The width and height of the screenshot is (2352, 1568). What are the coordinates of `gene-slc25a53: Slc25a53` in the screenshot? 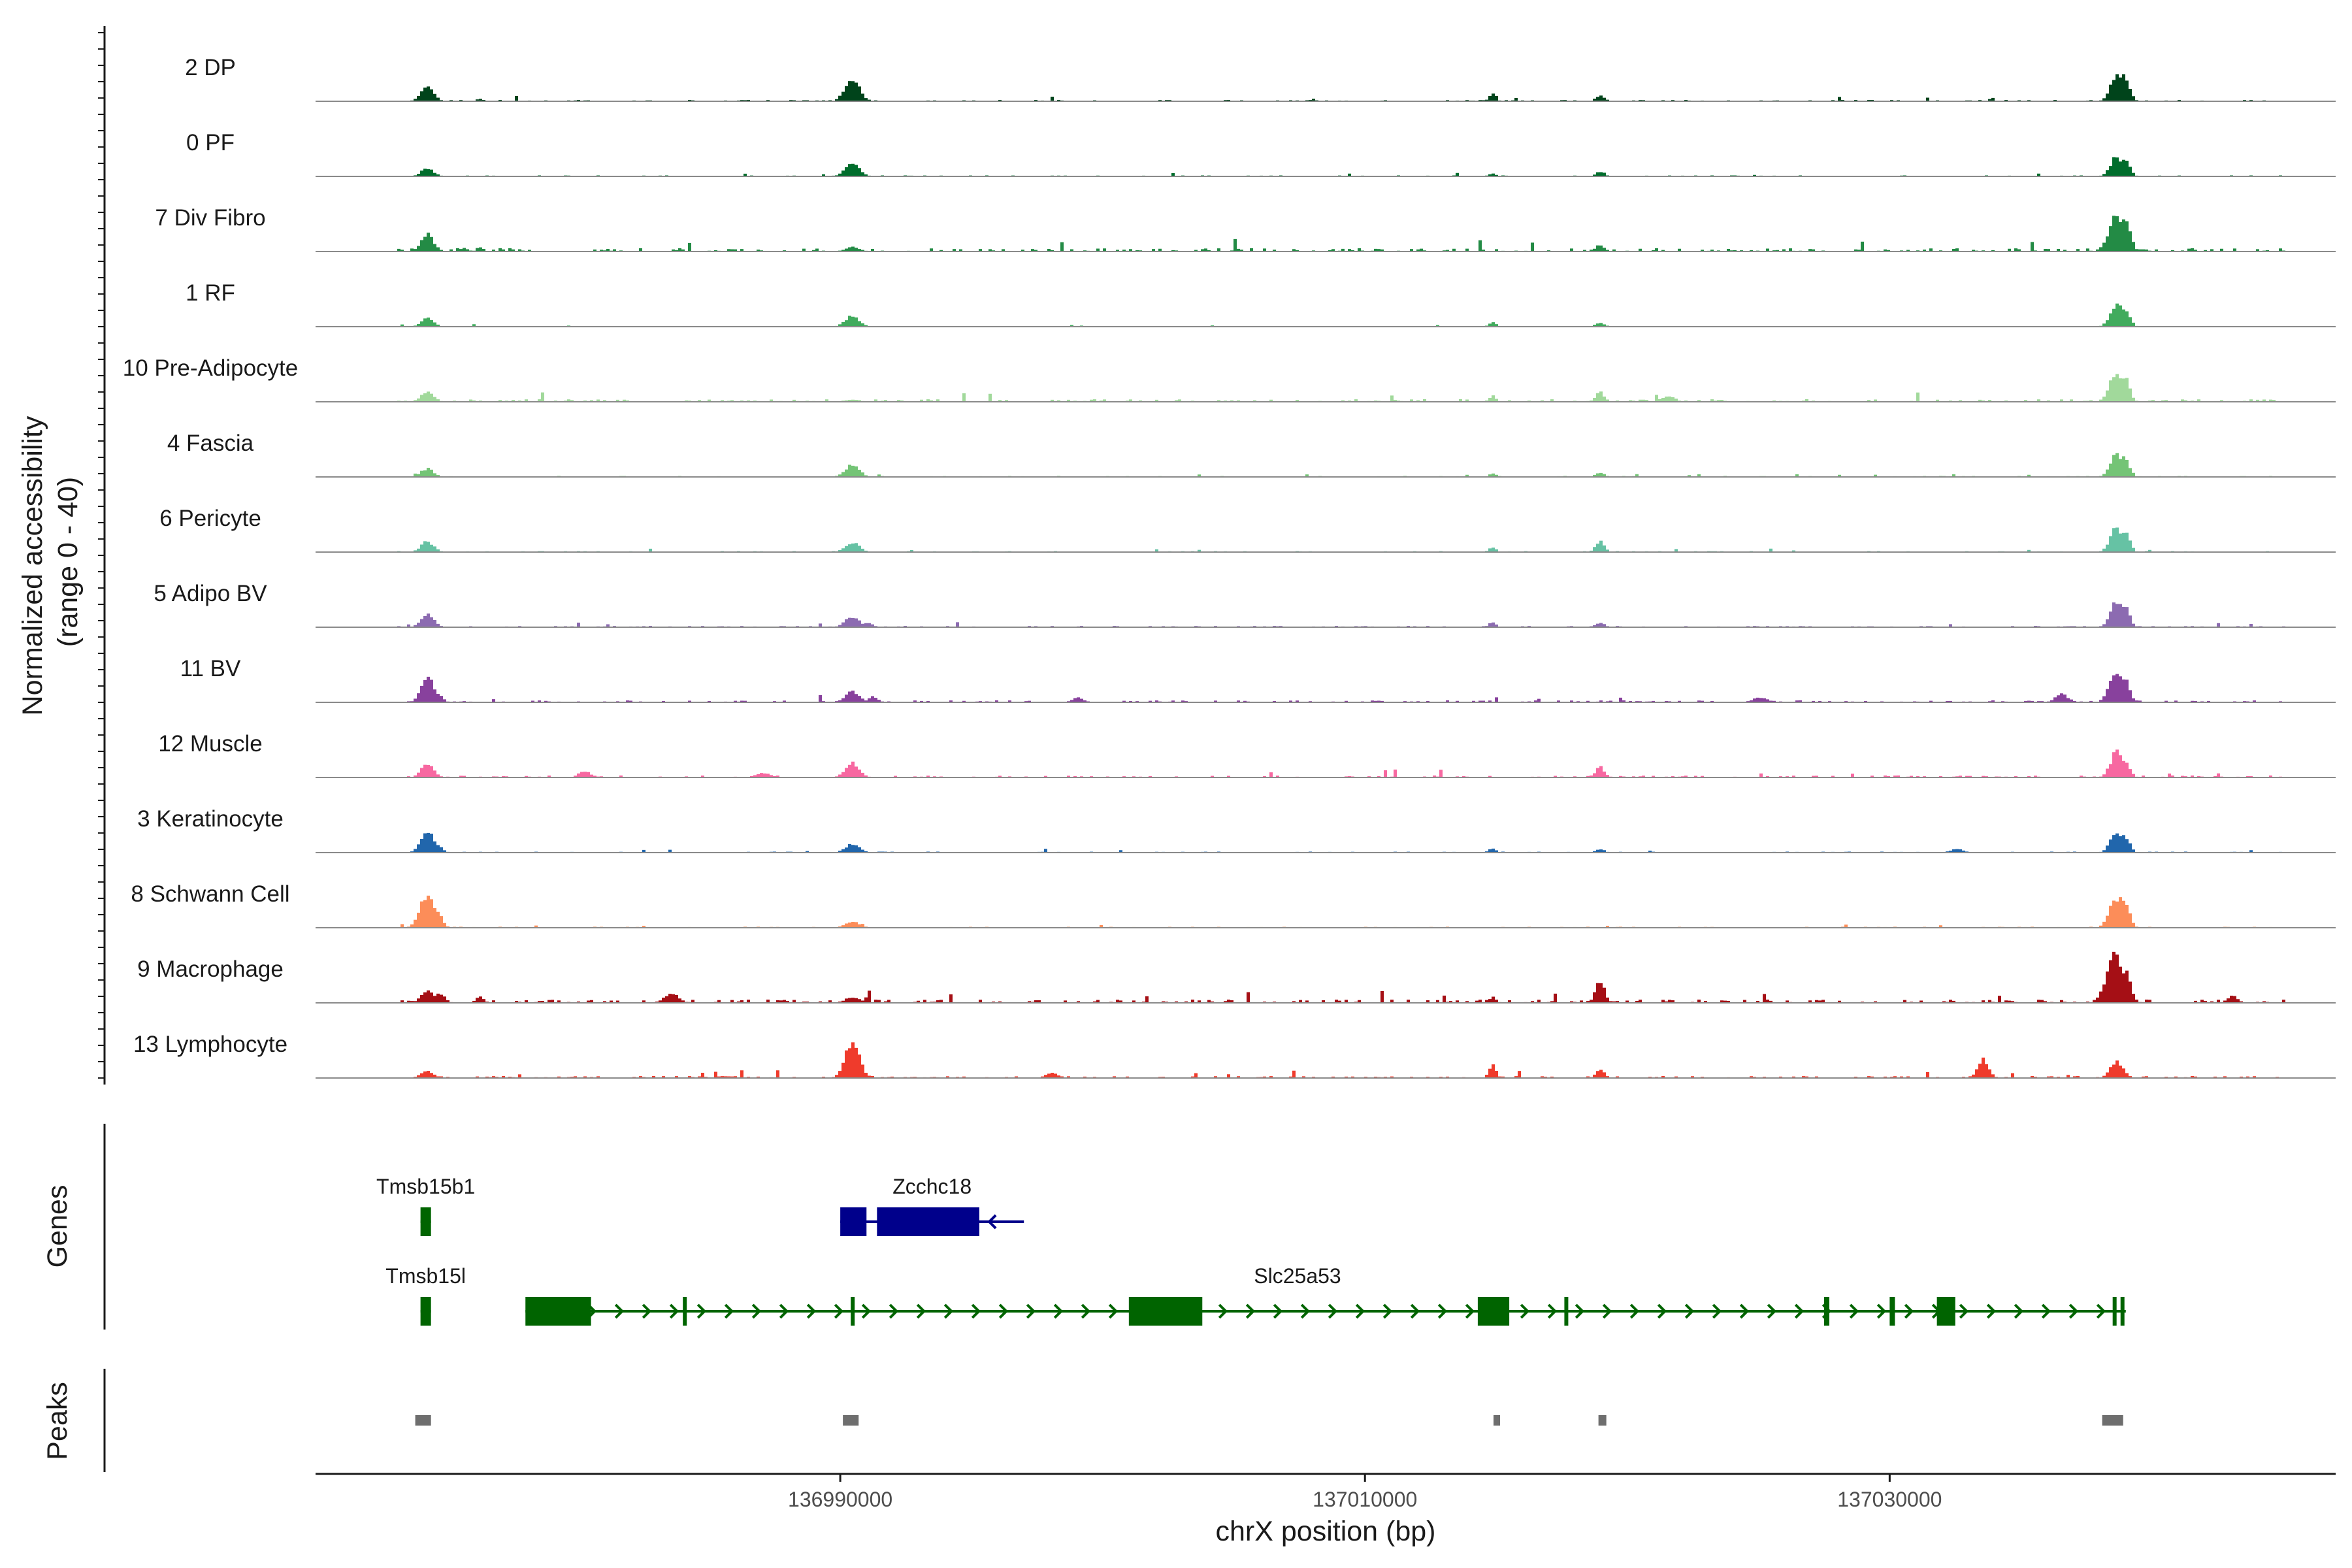 It's located at (1325, 1295).